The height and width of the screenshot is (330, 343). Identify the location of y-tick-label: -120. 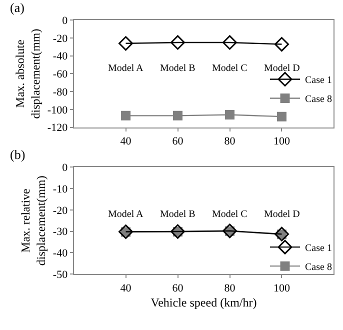
(57, 128).